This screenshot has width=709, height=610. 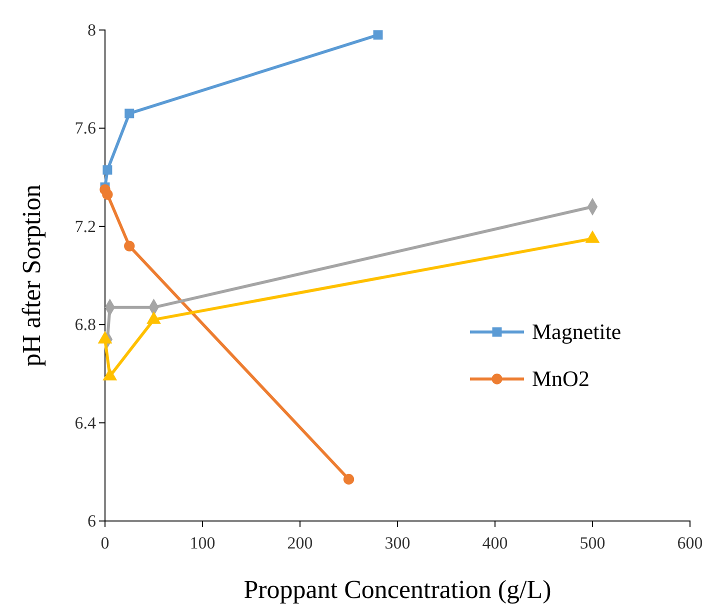 I want to click on y-tick-label: 8, so click(x=92, y=30).